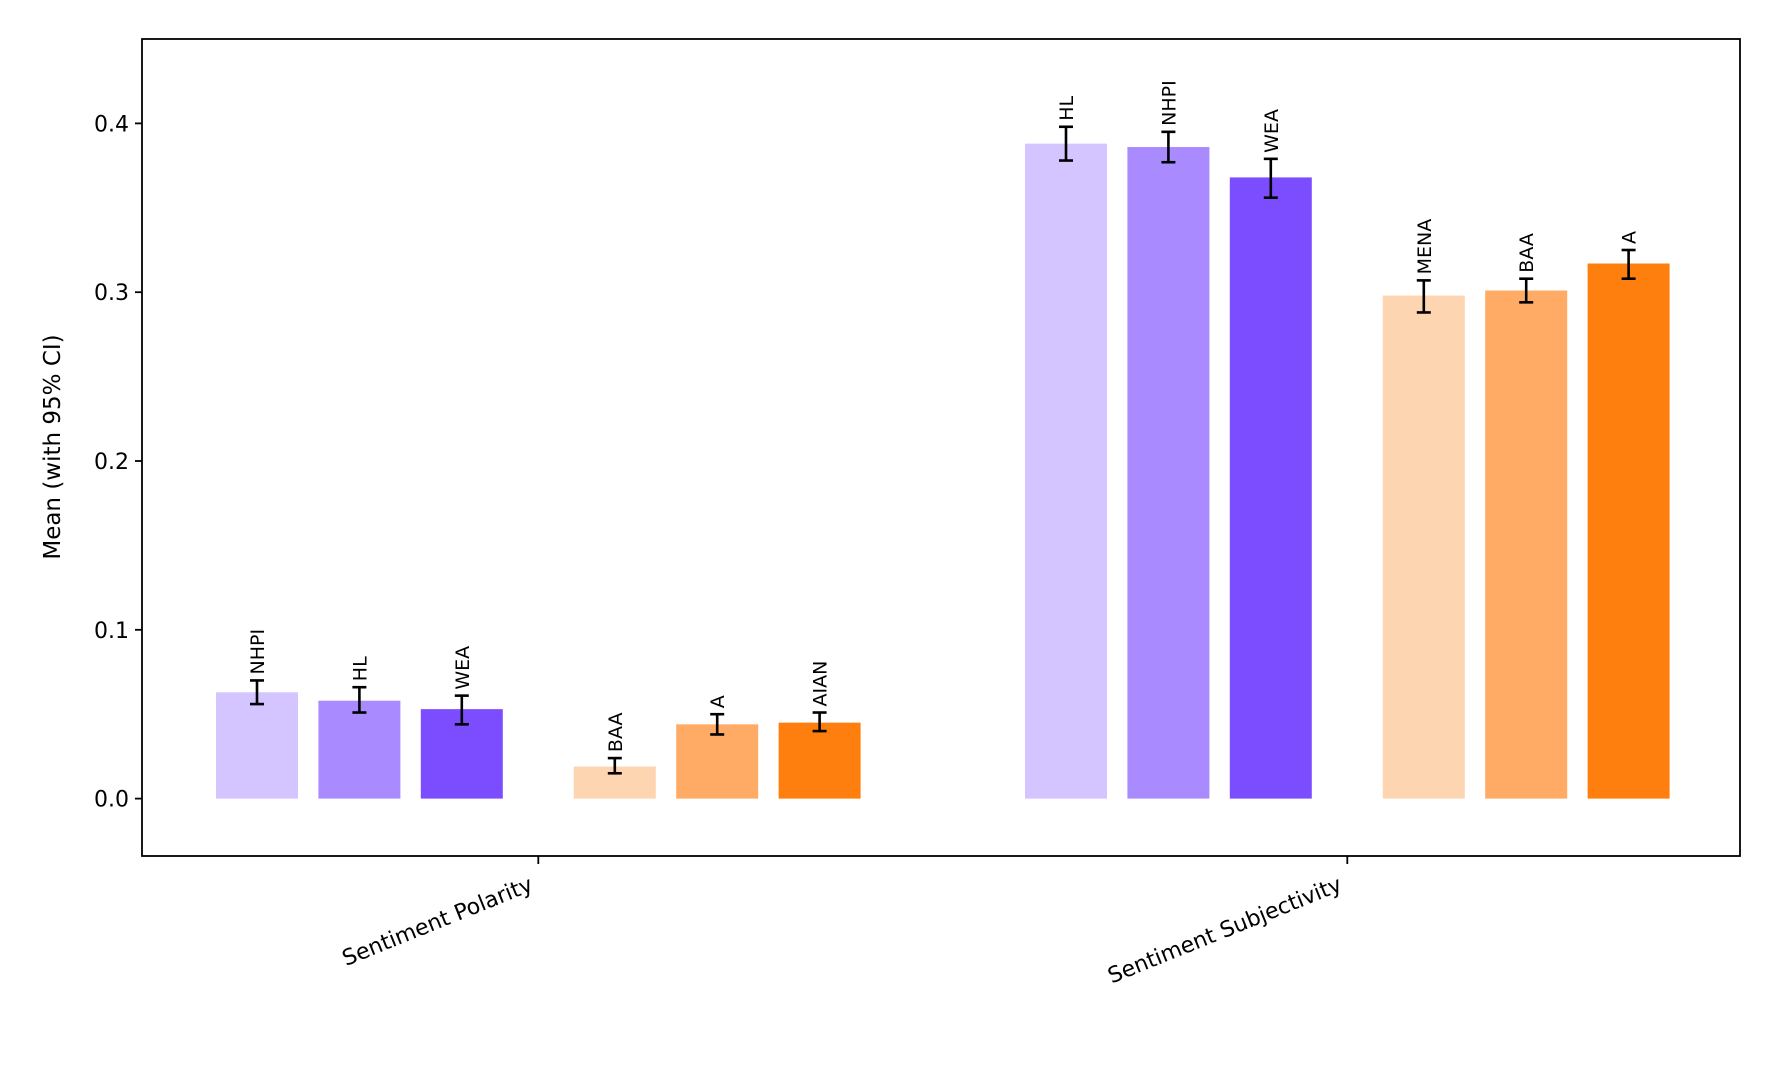  I want to click on y-axis: 0.0 0.1 0.2 0.3 0.4, so click(118, 462).